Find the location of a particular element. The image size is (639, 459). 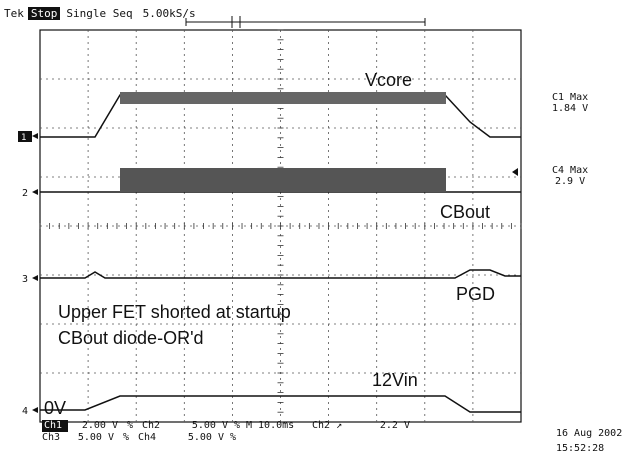

ch4-coupling-icon: % is located at coordinates (233, 437).